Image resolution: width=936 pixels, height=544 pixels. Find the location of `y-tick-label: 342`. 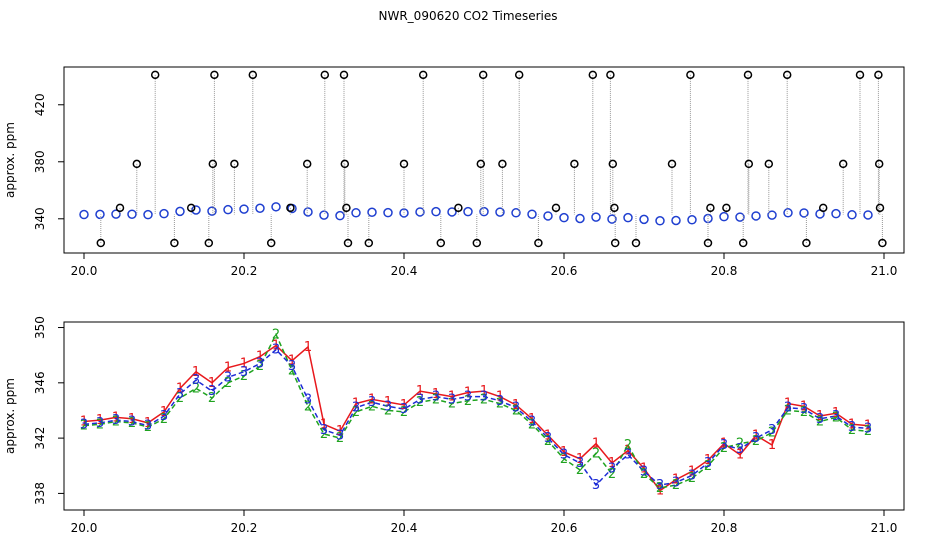

y-tick-label: 342 is located at coordinates (40, 438).